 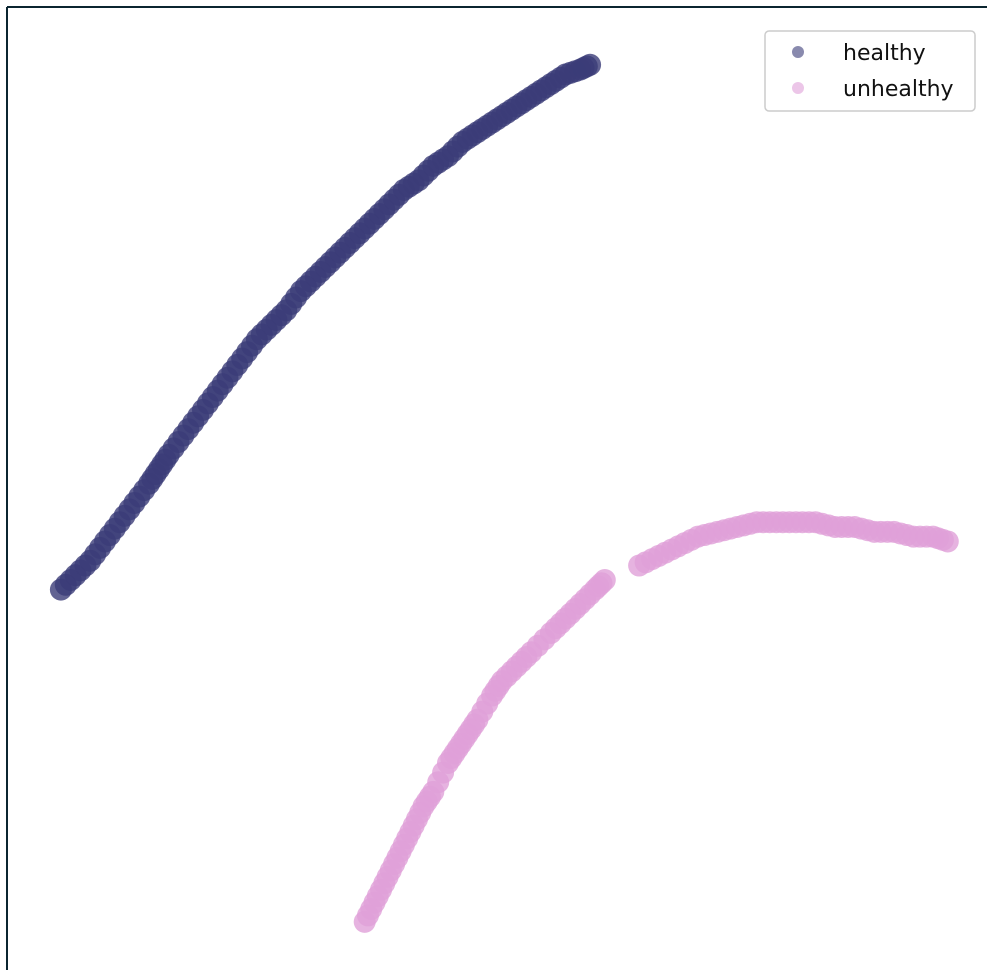 I want to click on legend-marker-unhealthy, so click(x=798, y=88).